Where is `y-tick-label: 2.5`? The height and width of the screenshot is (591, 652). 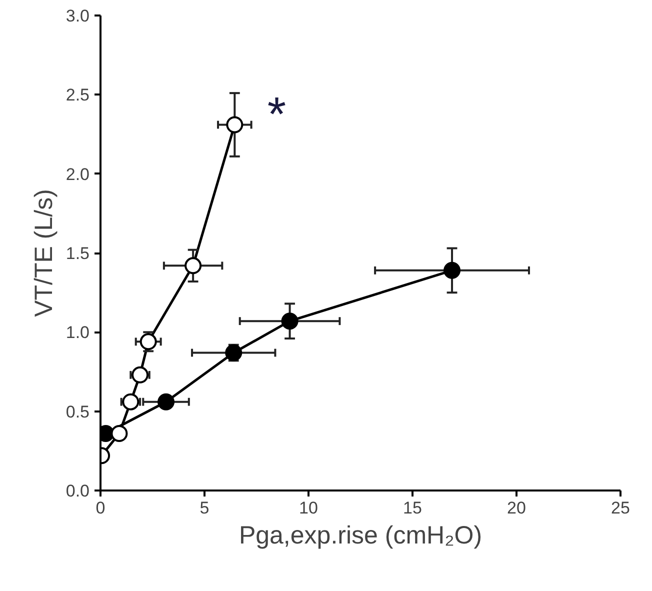
y-tick-label: 2.5 is located at coordinates (78, 95).